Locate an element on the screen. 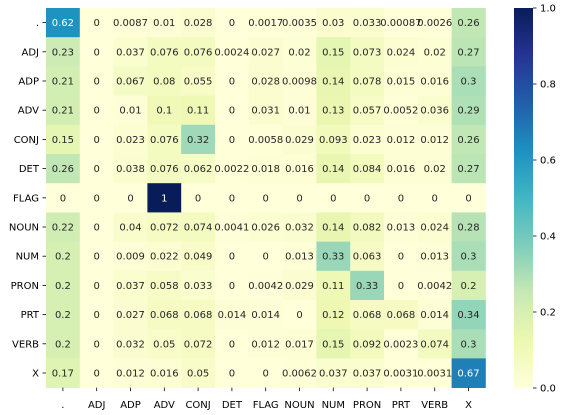  cell-value-label: 0.04 is located at coordinates (130, 228).